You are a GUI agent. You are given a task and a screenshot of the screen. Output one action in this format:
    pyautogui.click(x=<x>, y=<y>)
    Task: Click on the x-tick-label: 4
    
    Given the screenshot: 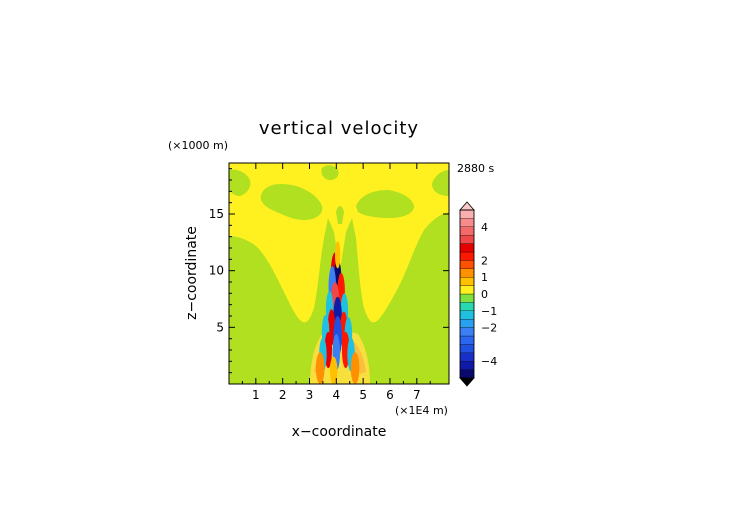 What is the action you would take?
    pyautogui.click(x=336, y=395)
    